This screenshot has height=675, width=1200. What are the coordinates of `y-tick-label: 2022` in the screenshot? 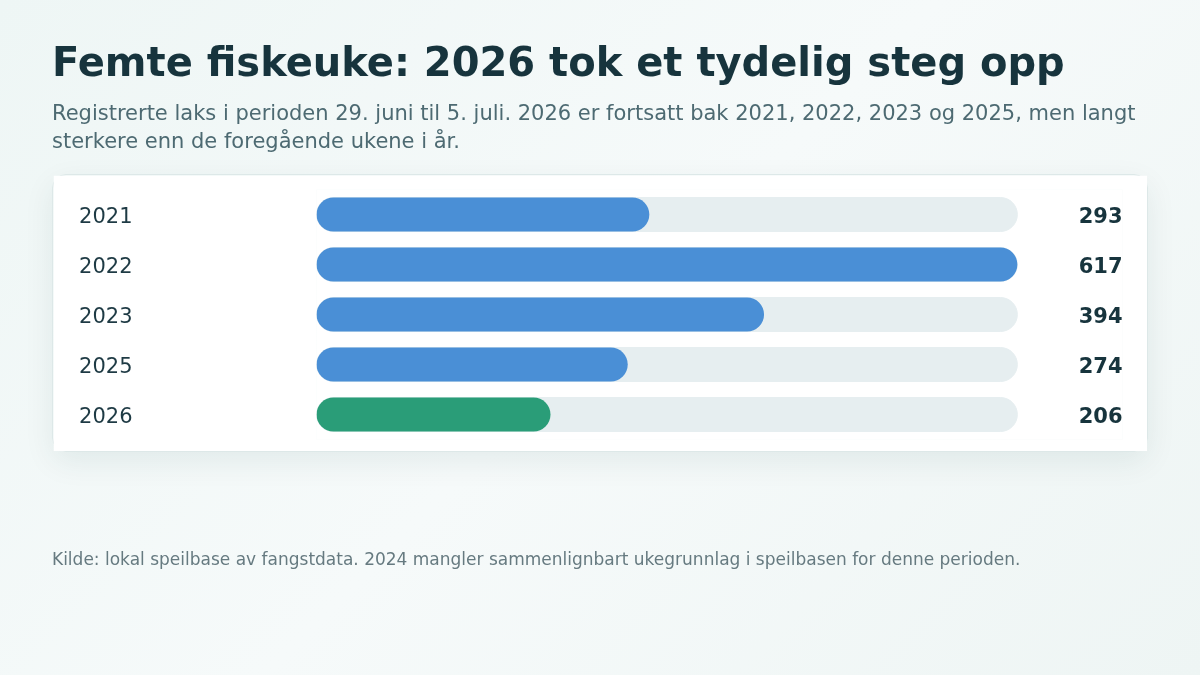 It's located at (106, 265).